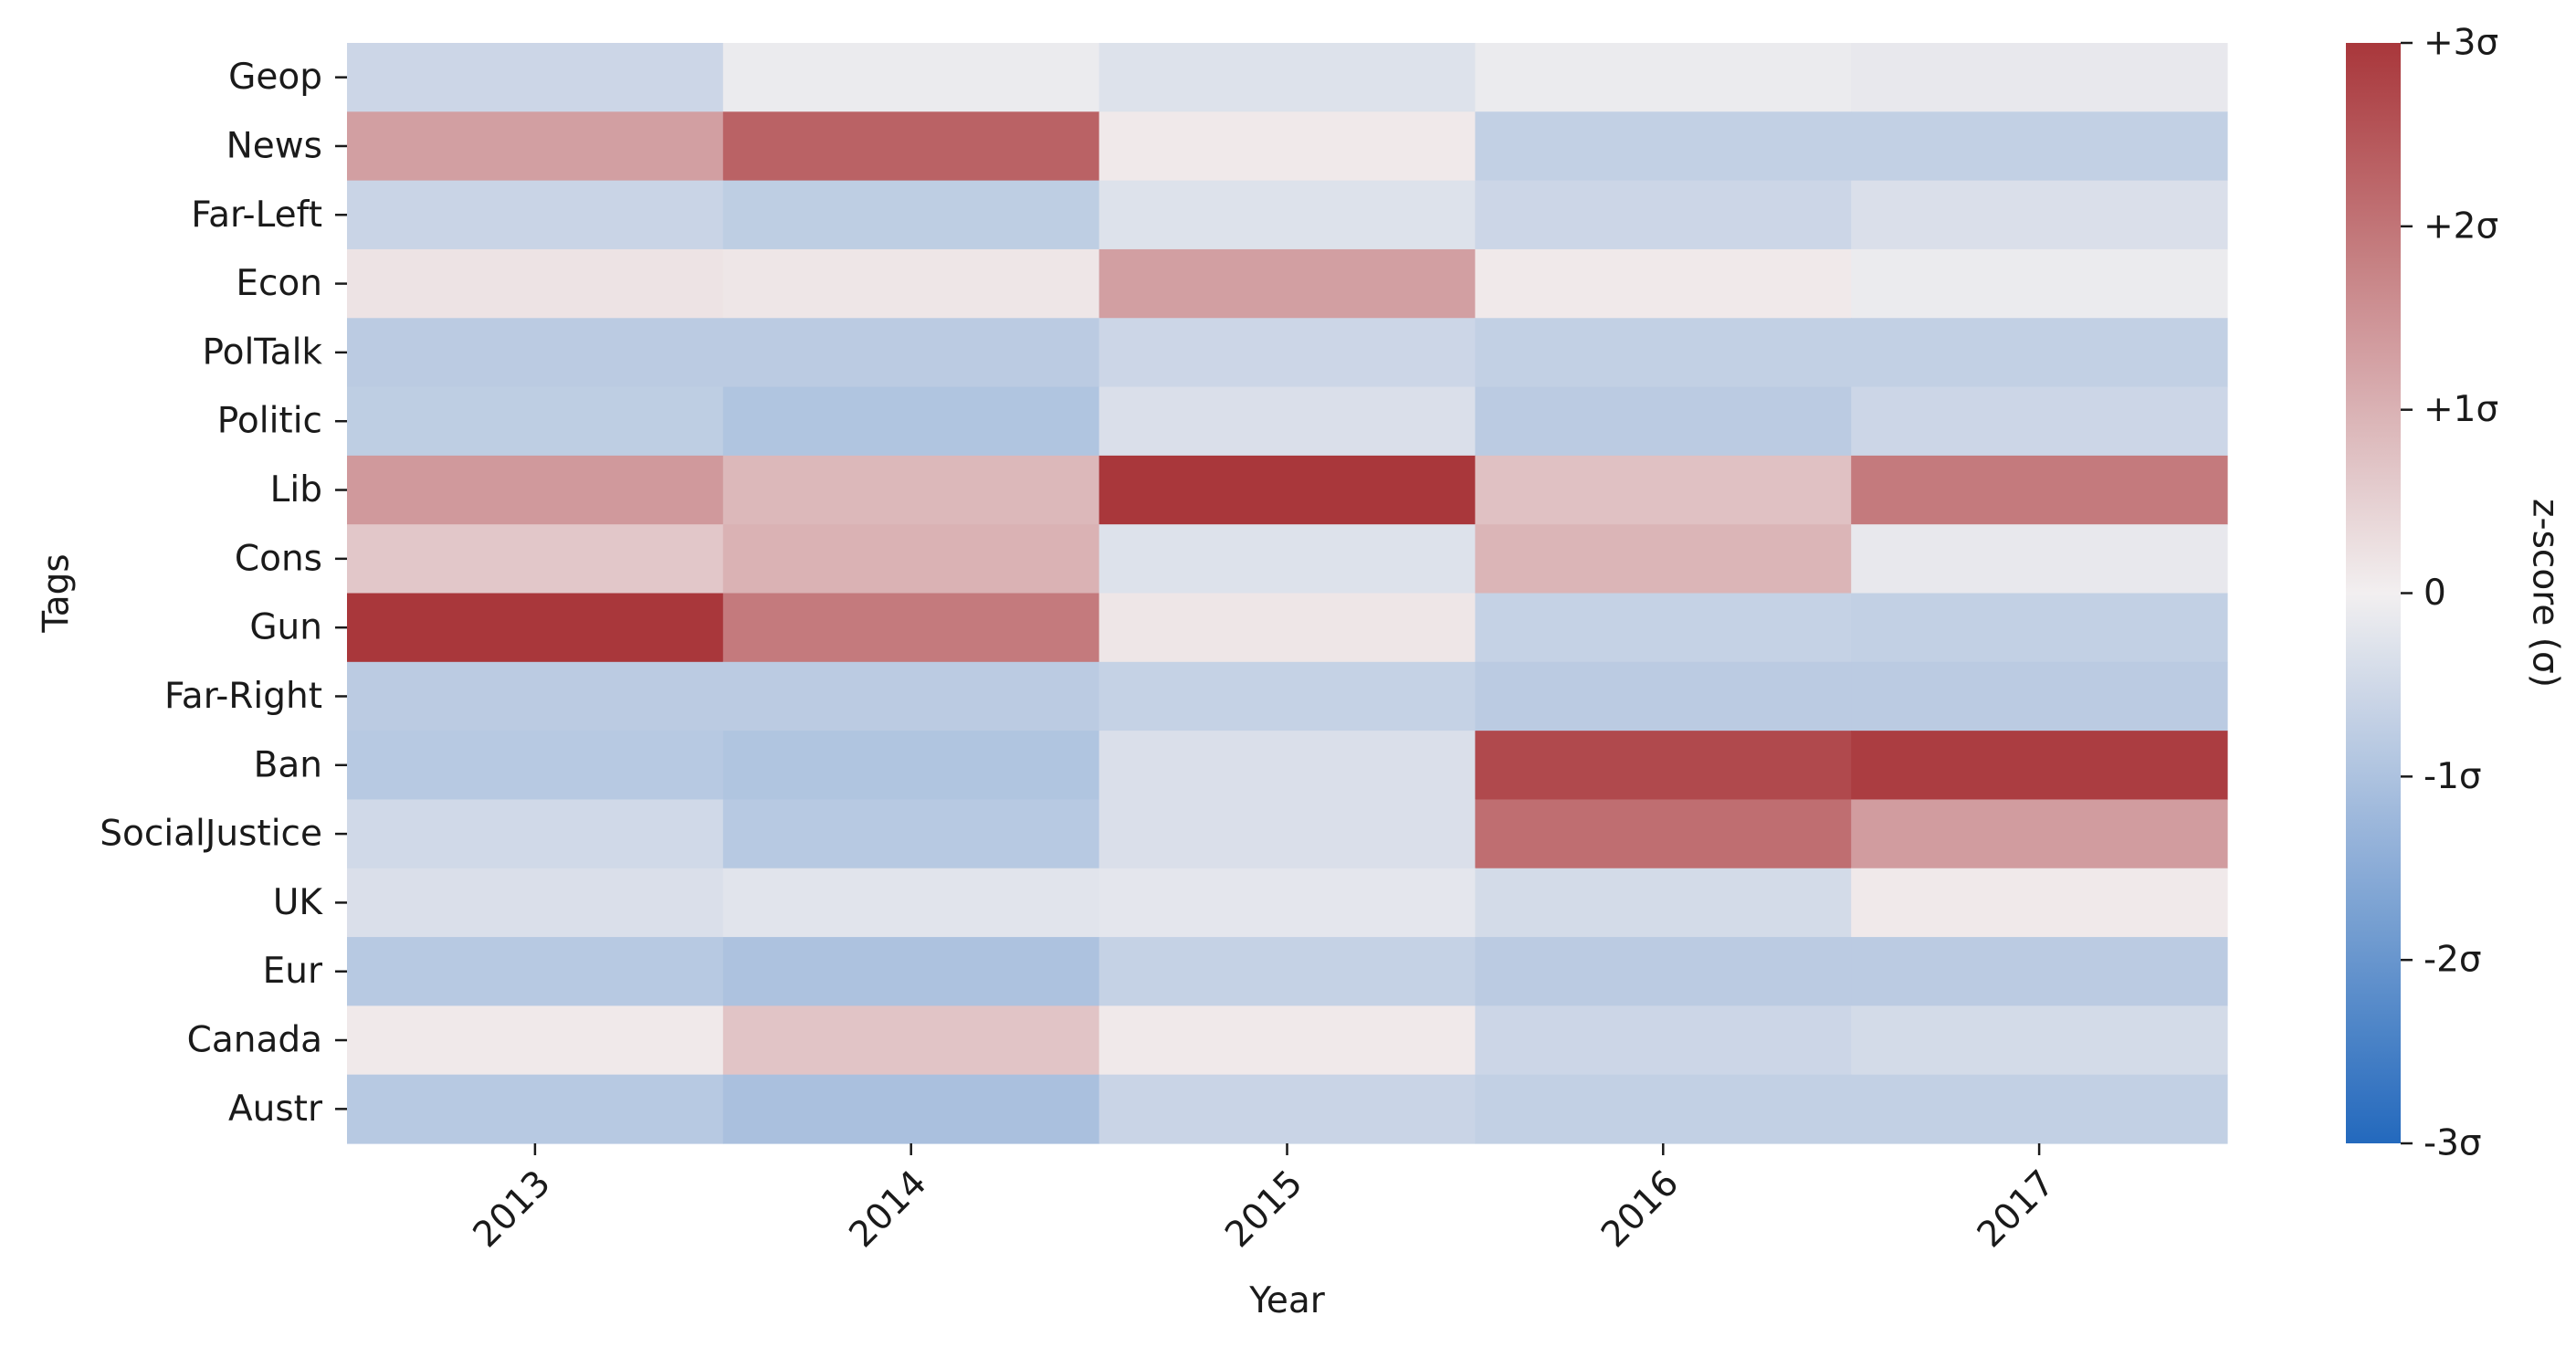  What do you see at coordinates (1640, 1209) in the screenshot?
I see `x-tick-label: 2016` at bounding box center [1640, 1209].